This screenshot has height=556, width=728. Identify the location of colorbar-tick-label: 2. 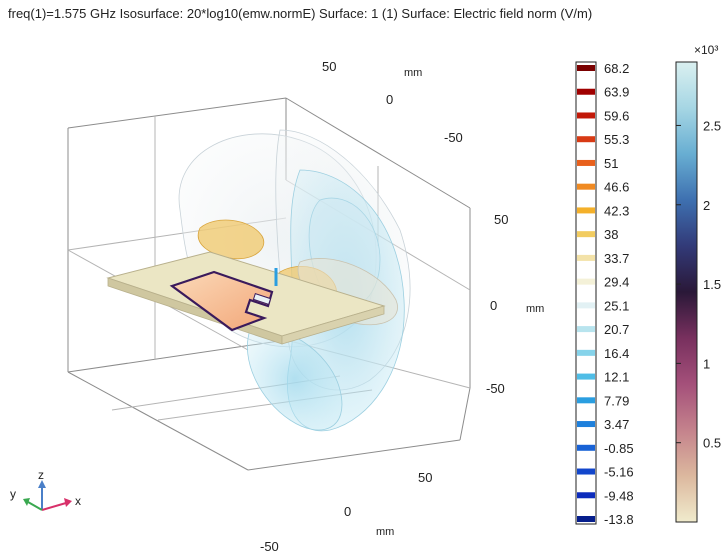
(706, 205).